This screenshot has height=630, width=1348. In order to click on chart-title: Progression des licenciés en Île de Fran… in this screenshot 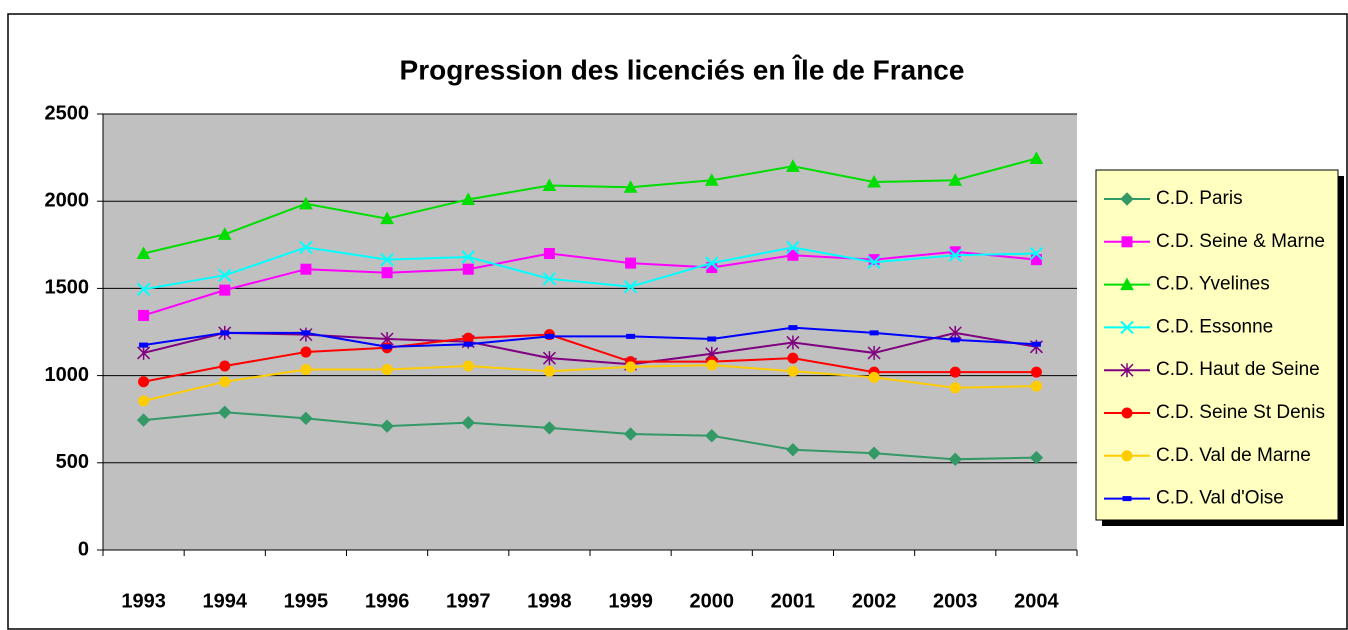, I will do `click(682, 69)`.